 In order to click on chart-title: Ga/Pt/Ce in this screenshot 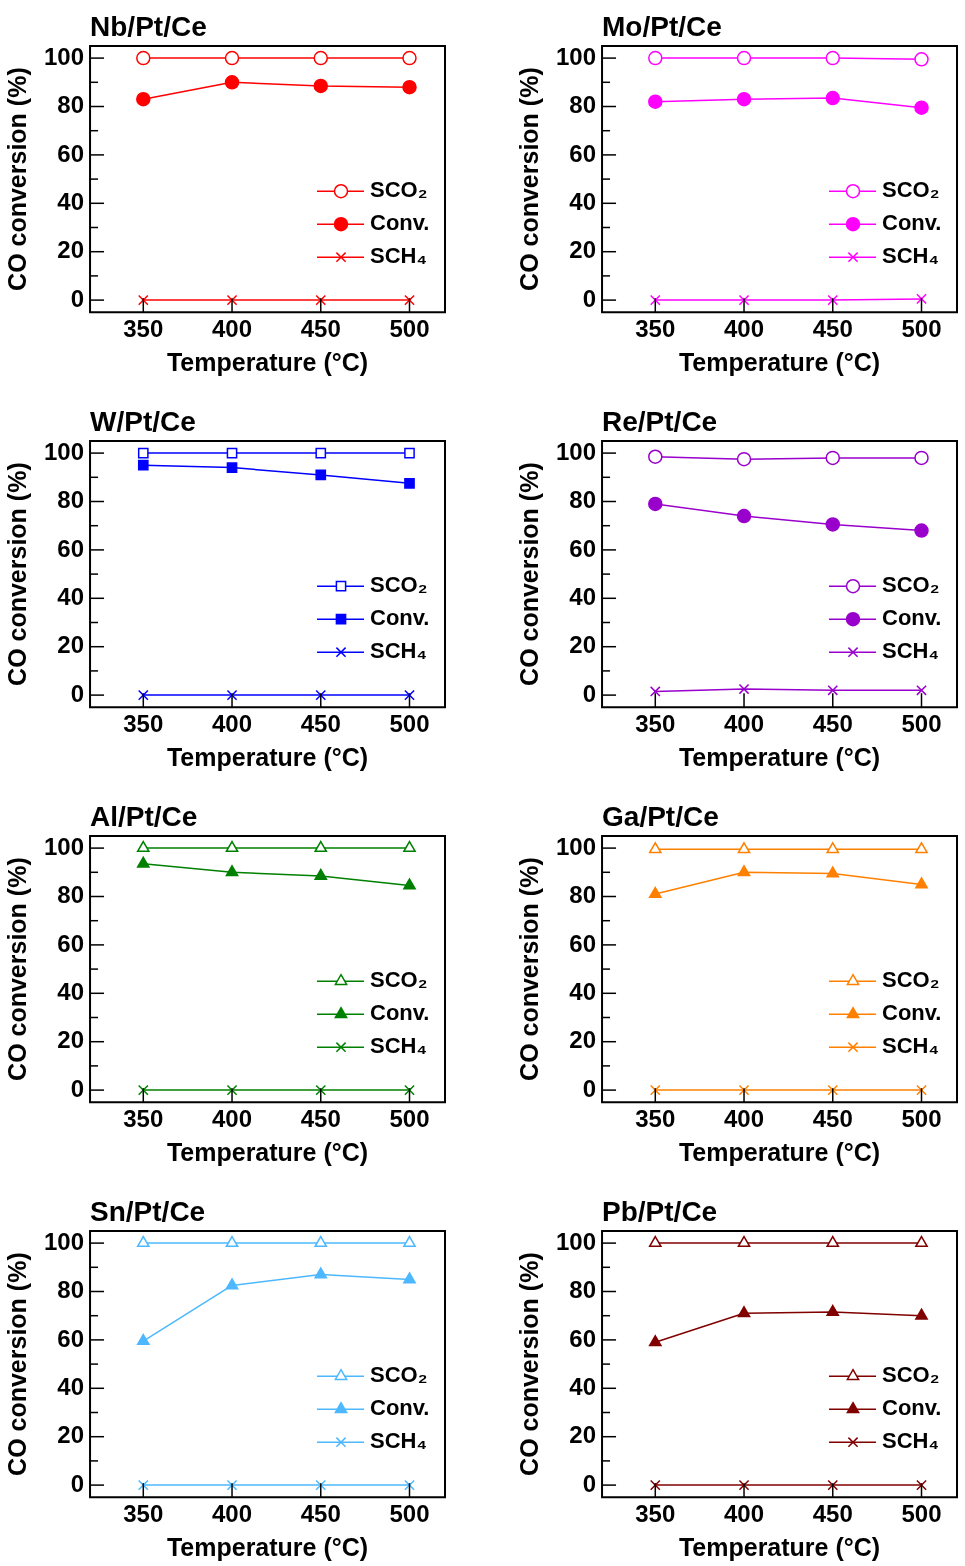, I will do `click(660, 816)`.